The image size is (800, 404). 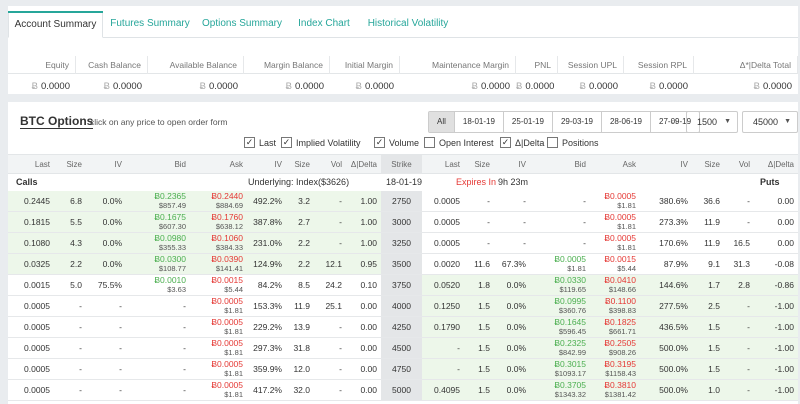 What do you see at coordinates (482, 164) in the screenshot?
I see `column-header-put-size: Size` at bounding box center [482, 164].